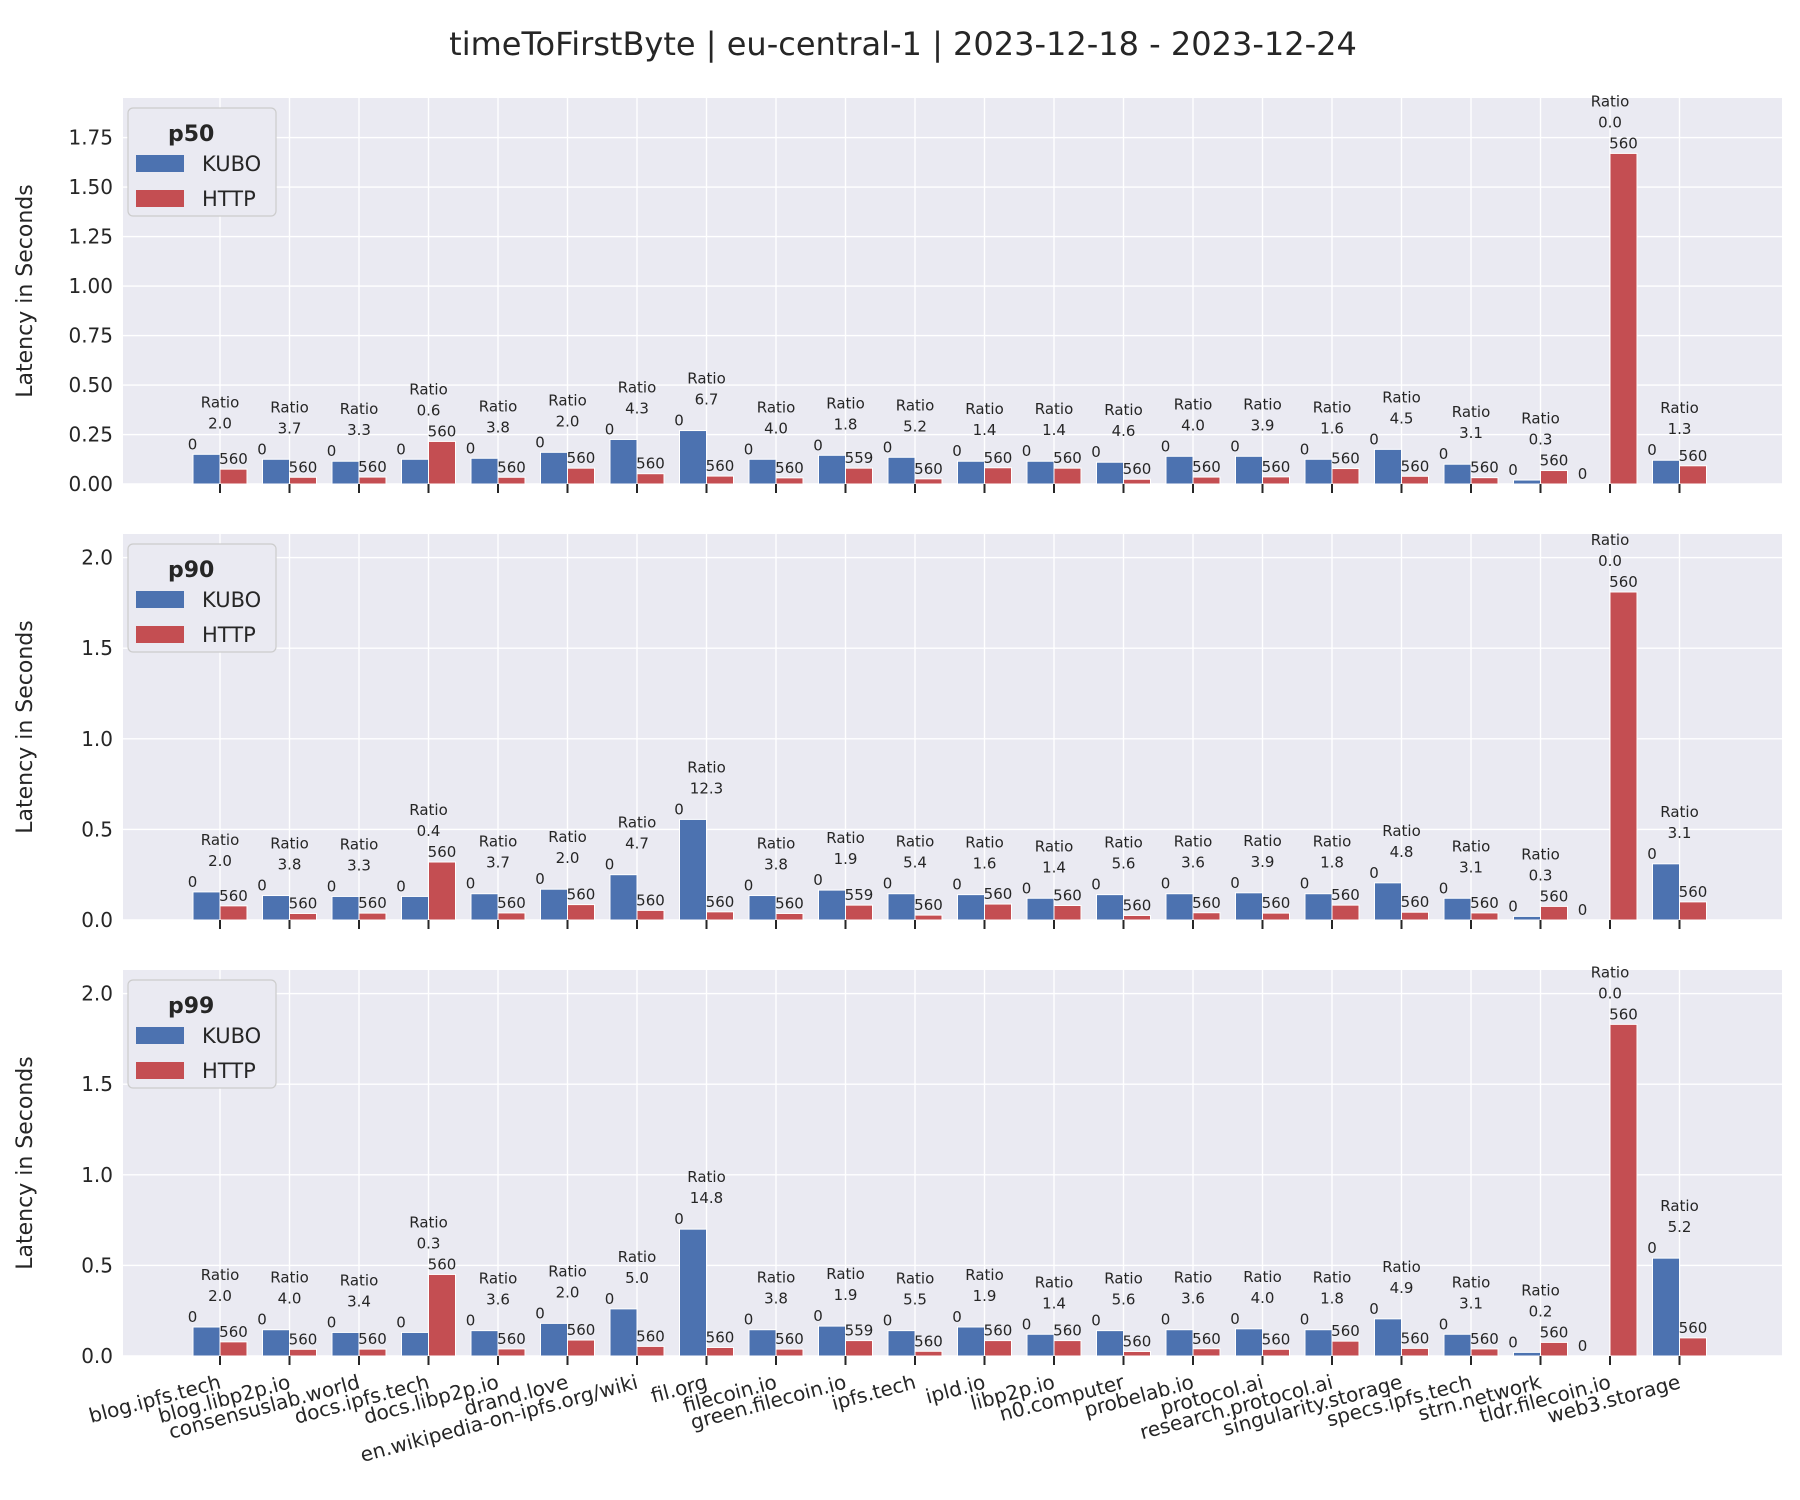 The height and width of the screenshot is (1500, 1800). What do you see at coordinates (1332, 1299) in the screenshot?
I see `ratio-value-label: 1.8` at bounding box center [1332, 1299].